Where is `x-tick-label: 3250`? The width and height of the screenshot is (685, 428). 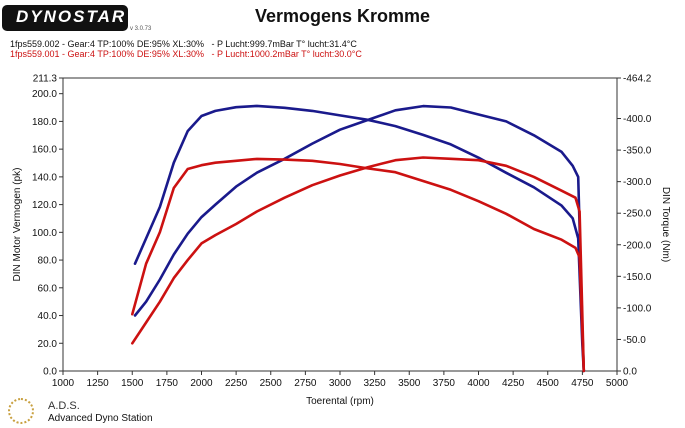 x-tick-label: 3250 is located at coordinates (375, 383).